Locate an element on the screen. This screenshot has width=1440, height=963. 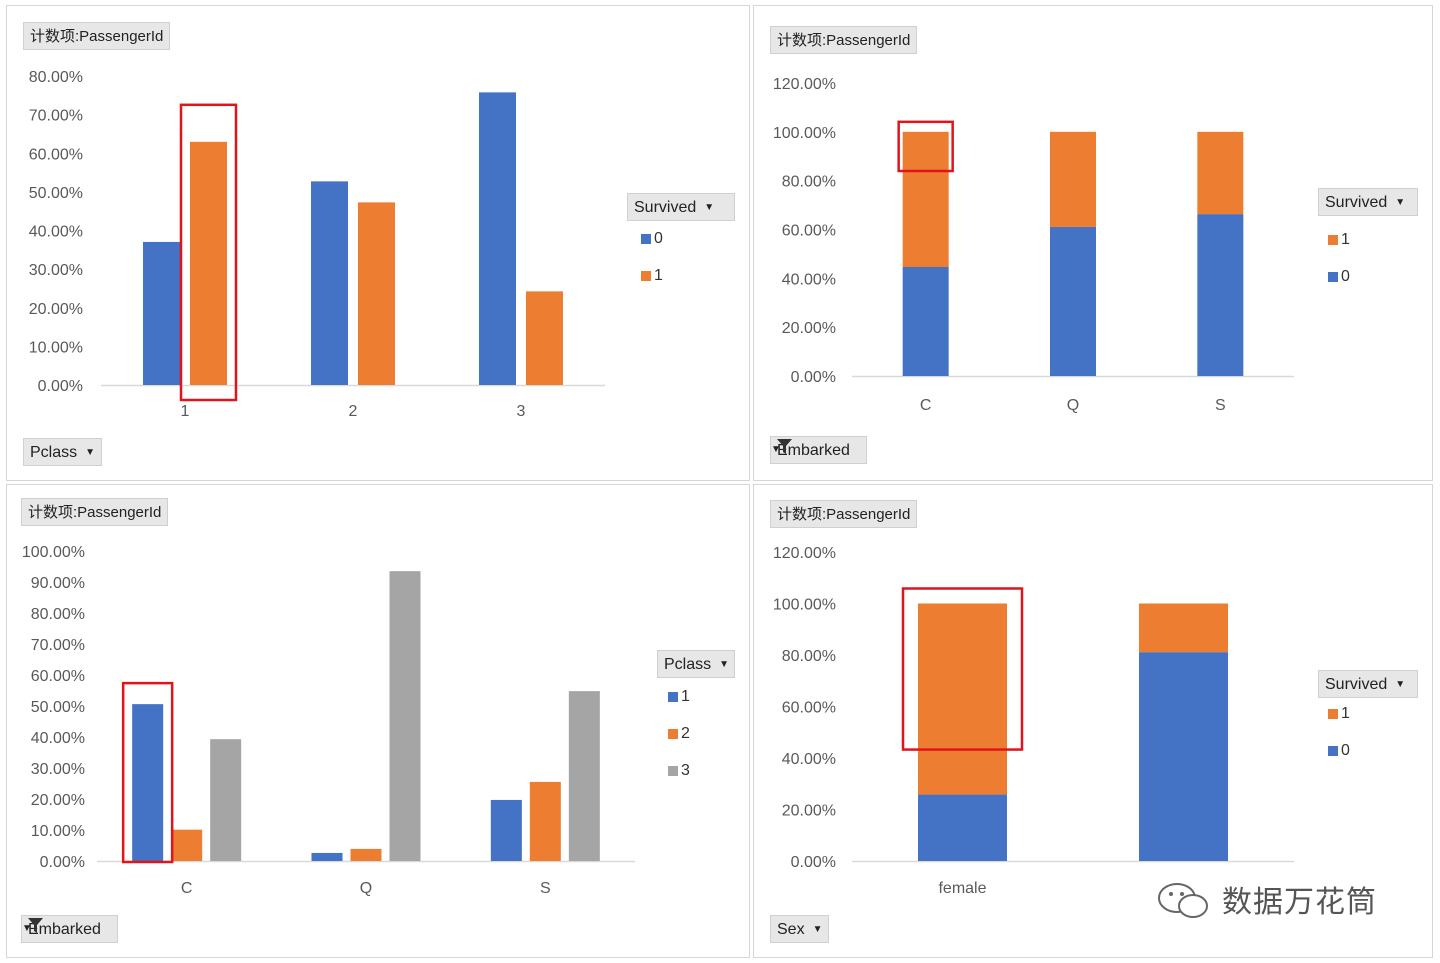
y-tick-label: 50.00% is located at coordinates (56, 193).